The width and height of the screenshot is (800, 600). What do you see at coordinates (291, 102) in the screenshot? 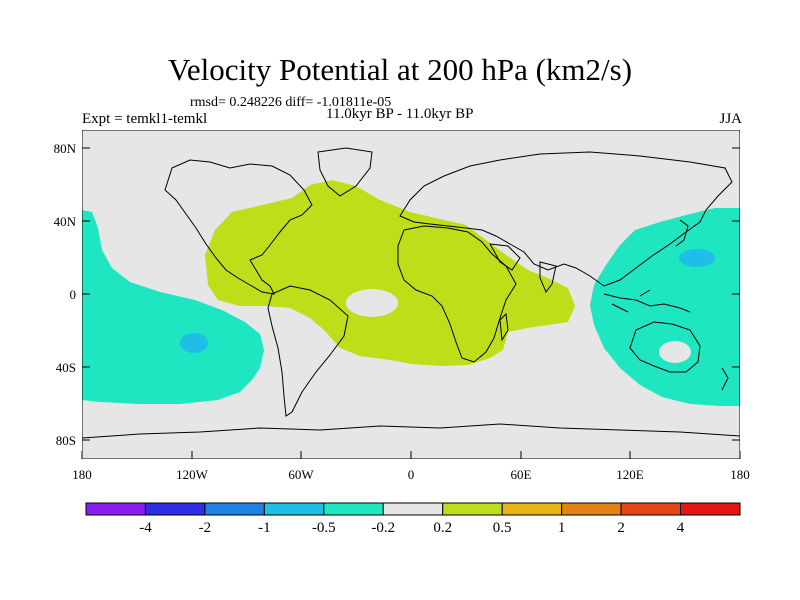
I see `stats-line: rmsd= 0.248226 diff= -1.01811e-05` at bounding box center [291, 102].